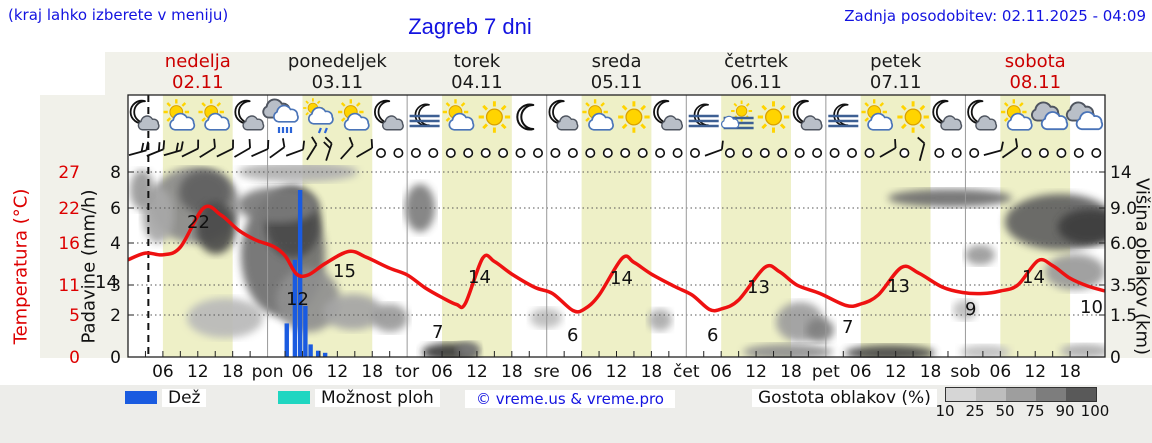 Image resolution: width=1152 pixels, height=443 pixels. What do you see at coordinates (756, 72) in the screenshot?
I see `day-header-četrtek: četrtek 06.11` at bounding box center [756, 72].